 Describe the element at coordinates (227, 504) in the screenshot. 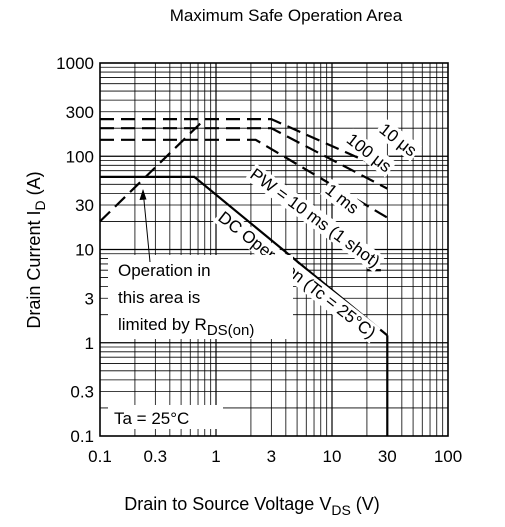

I see `x-axis-label-main: Drain to Source Voltage V` at that location.